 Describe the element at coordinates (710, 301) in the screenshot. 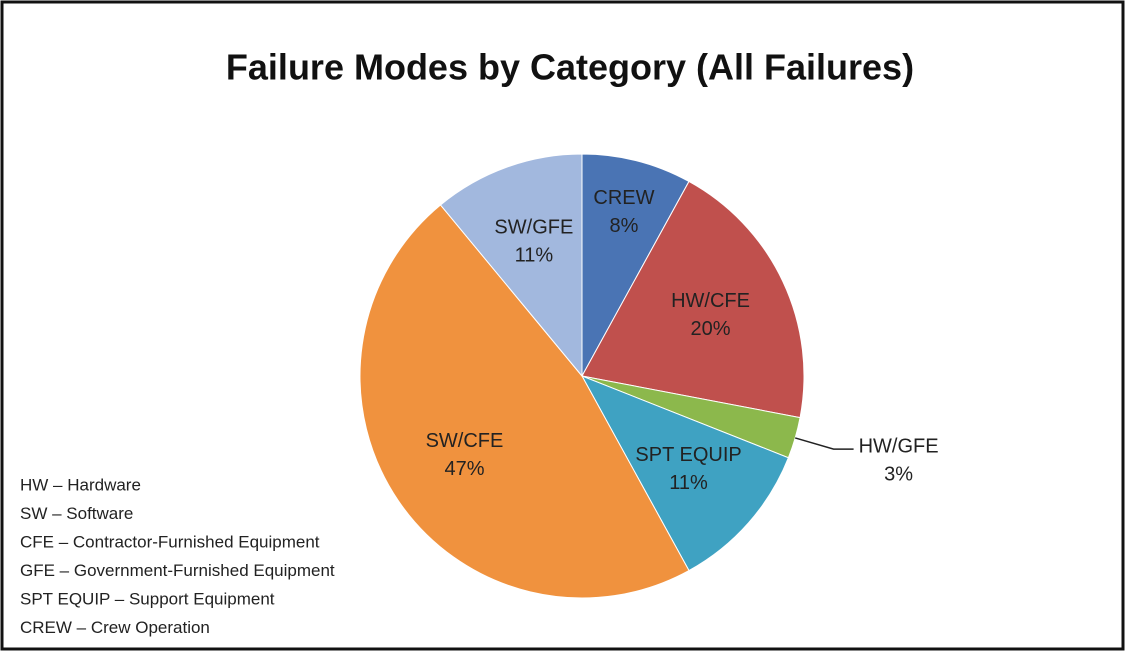

I see `slice-label: HW/CFE` at that location.